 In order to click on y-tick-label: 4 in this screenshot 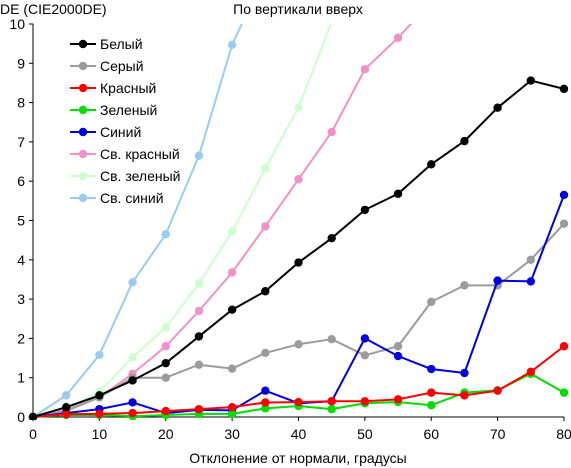, I will do `click(21, 260)`.